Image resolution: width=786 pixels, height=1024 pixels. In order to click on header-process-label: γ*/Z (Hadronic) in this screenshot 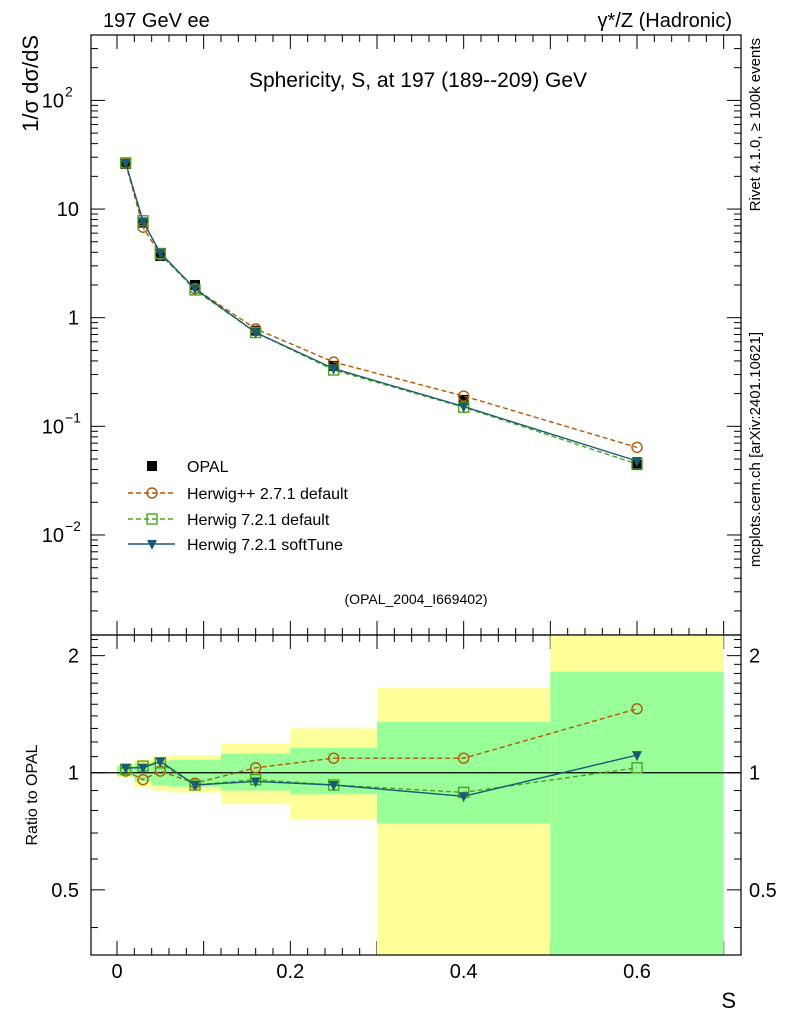, I will do `click(665, 21)`.